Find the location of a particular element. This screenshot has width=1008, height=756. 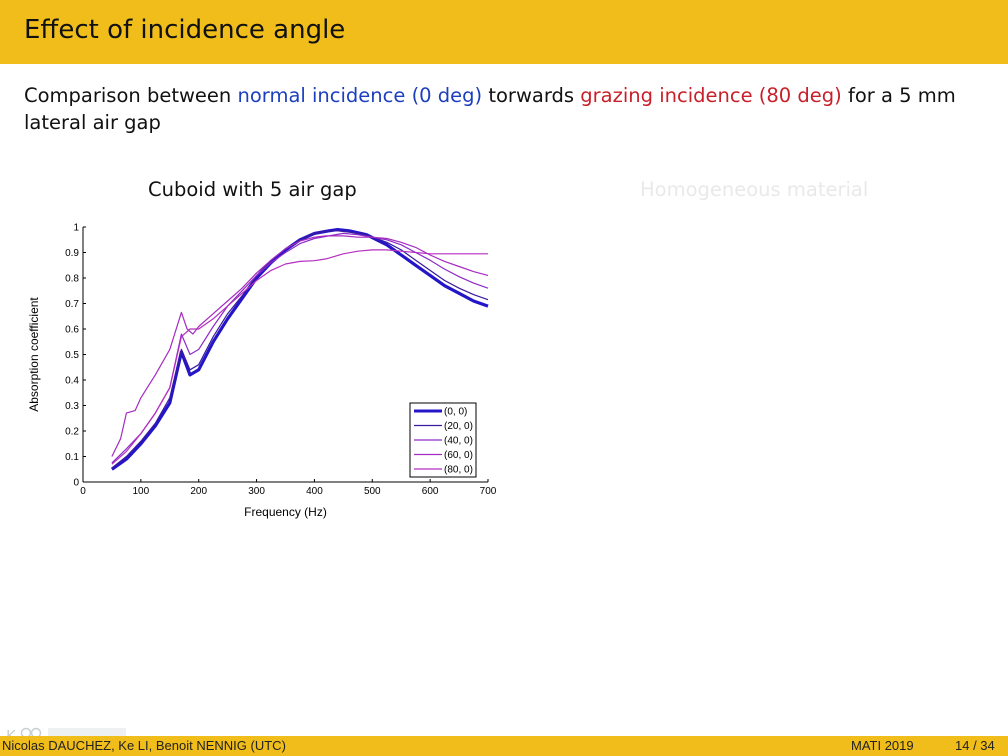

y-tick-label: 0 is located at coordinates (76, 483).